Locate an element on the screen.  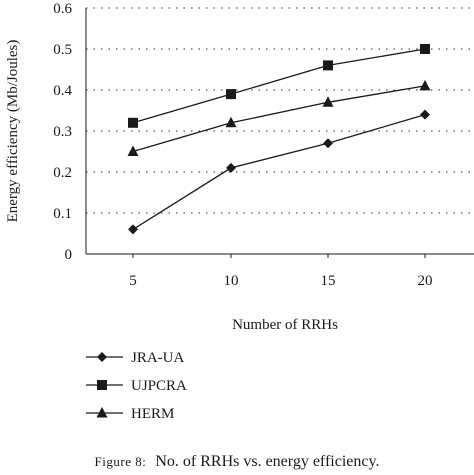
legend-item-ujpcra: UJPCRA is located at coordinates (136, 386).